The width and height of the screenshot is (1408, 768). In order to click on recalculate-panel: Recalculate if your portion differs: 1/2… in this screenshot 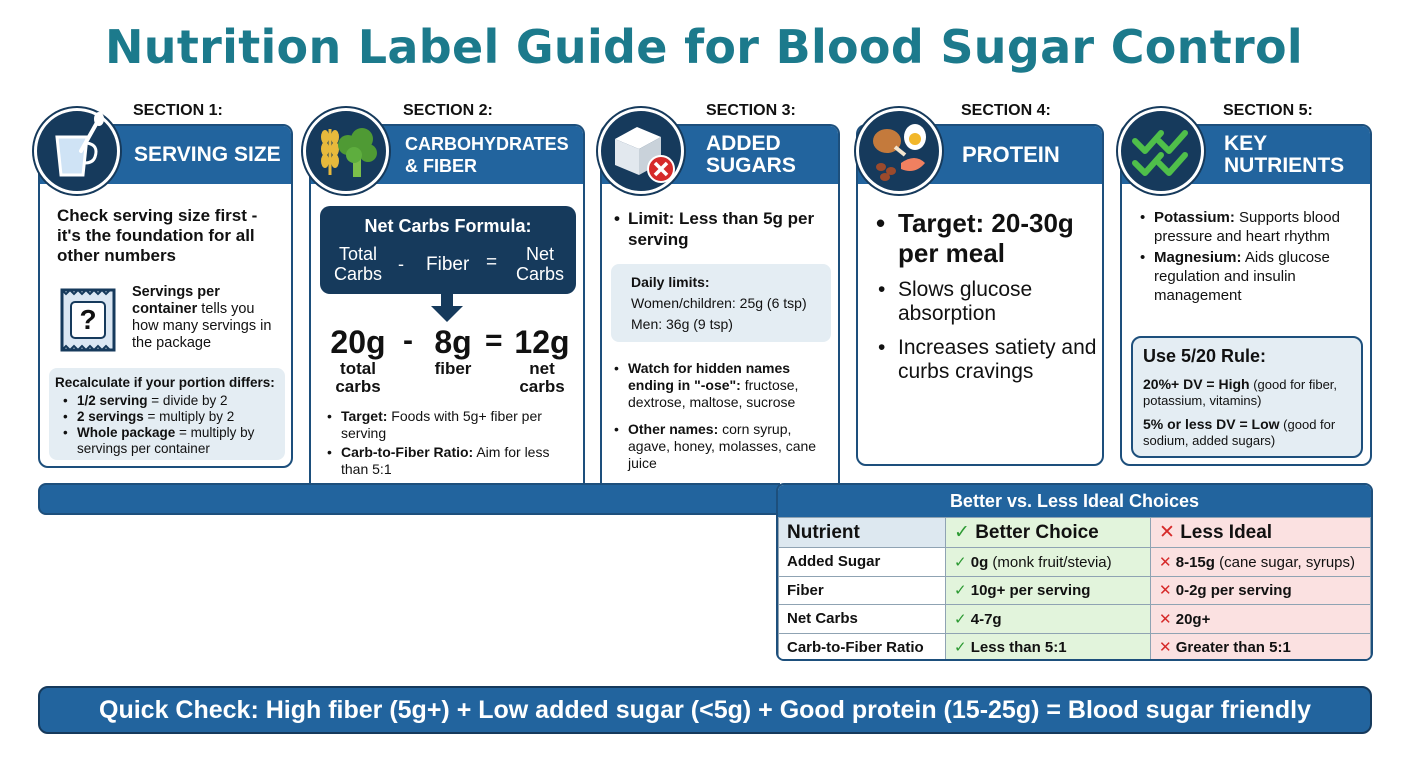, I will do `click(167, 414)`.